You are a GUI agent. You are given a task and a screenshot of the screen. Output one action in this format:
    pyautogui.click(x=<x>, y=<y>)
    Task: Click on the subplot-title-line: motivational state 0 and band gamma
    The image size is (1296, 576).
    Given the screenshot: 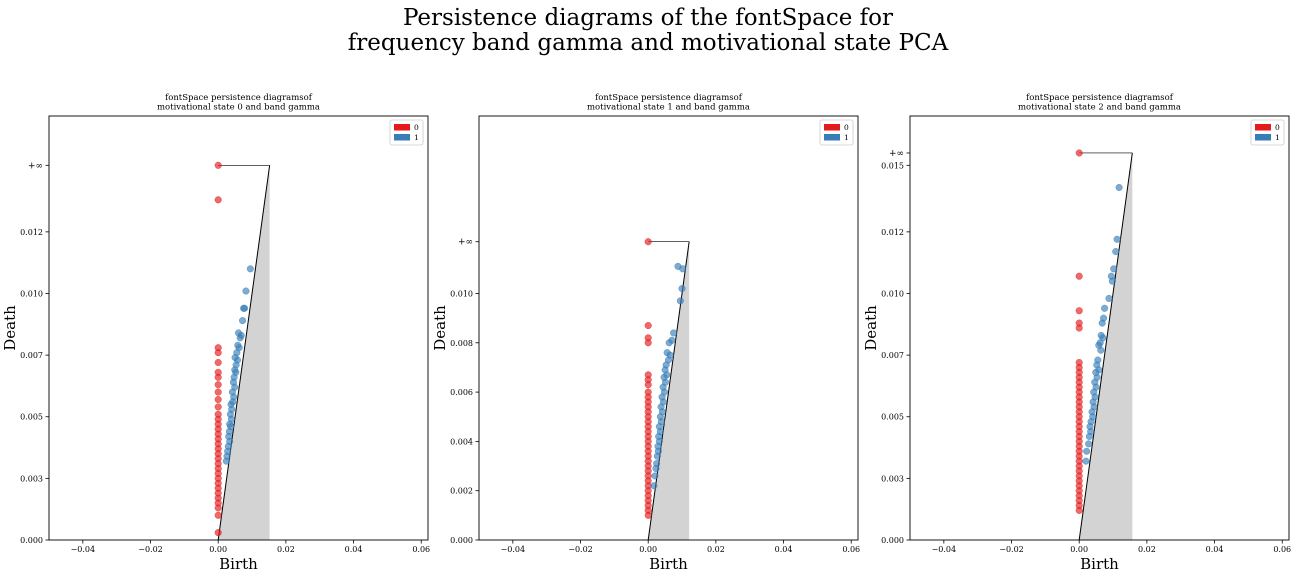 What is the action you would take?
    pyautogui.click(x=238, y=108)
    